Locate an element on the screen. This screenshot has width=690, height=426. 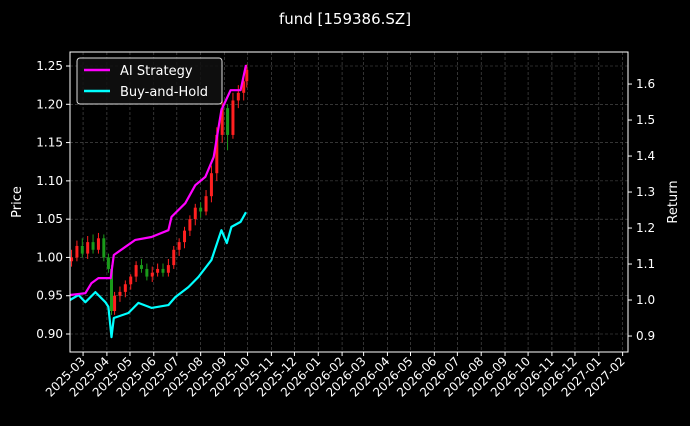
y-tick-label-right: 1.0 is located at coordinates (645, 300).